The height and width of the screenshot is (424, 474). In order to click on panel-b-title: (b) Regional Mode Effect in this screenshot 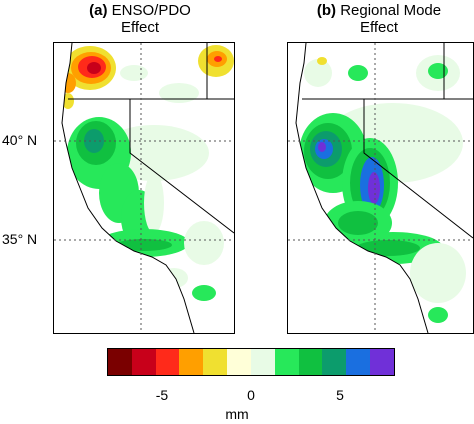, I will do `click(379, 19)`.